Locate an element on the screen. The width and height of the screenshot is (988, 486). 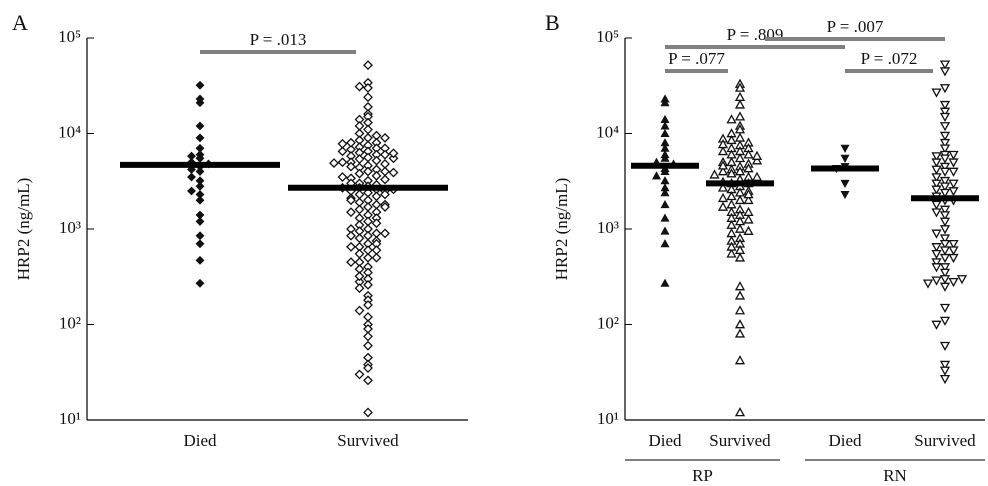
y-tick-label: 10³ is located at coordinates (70, 227).